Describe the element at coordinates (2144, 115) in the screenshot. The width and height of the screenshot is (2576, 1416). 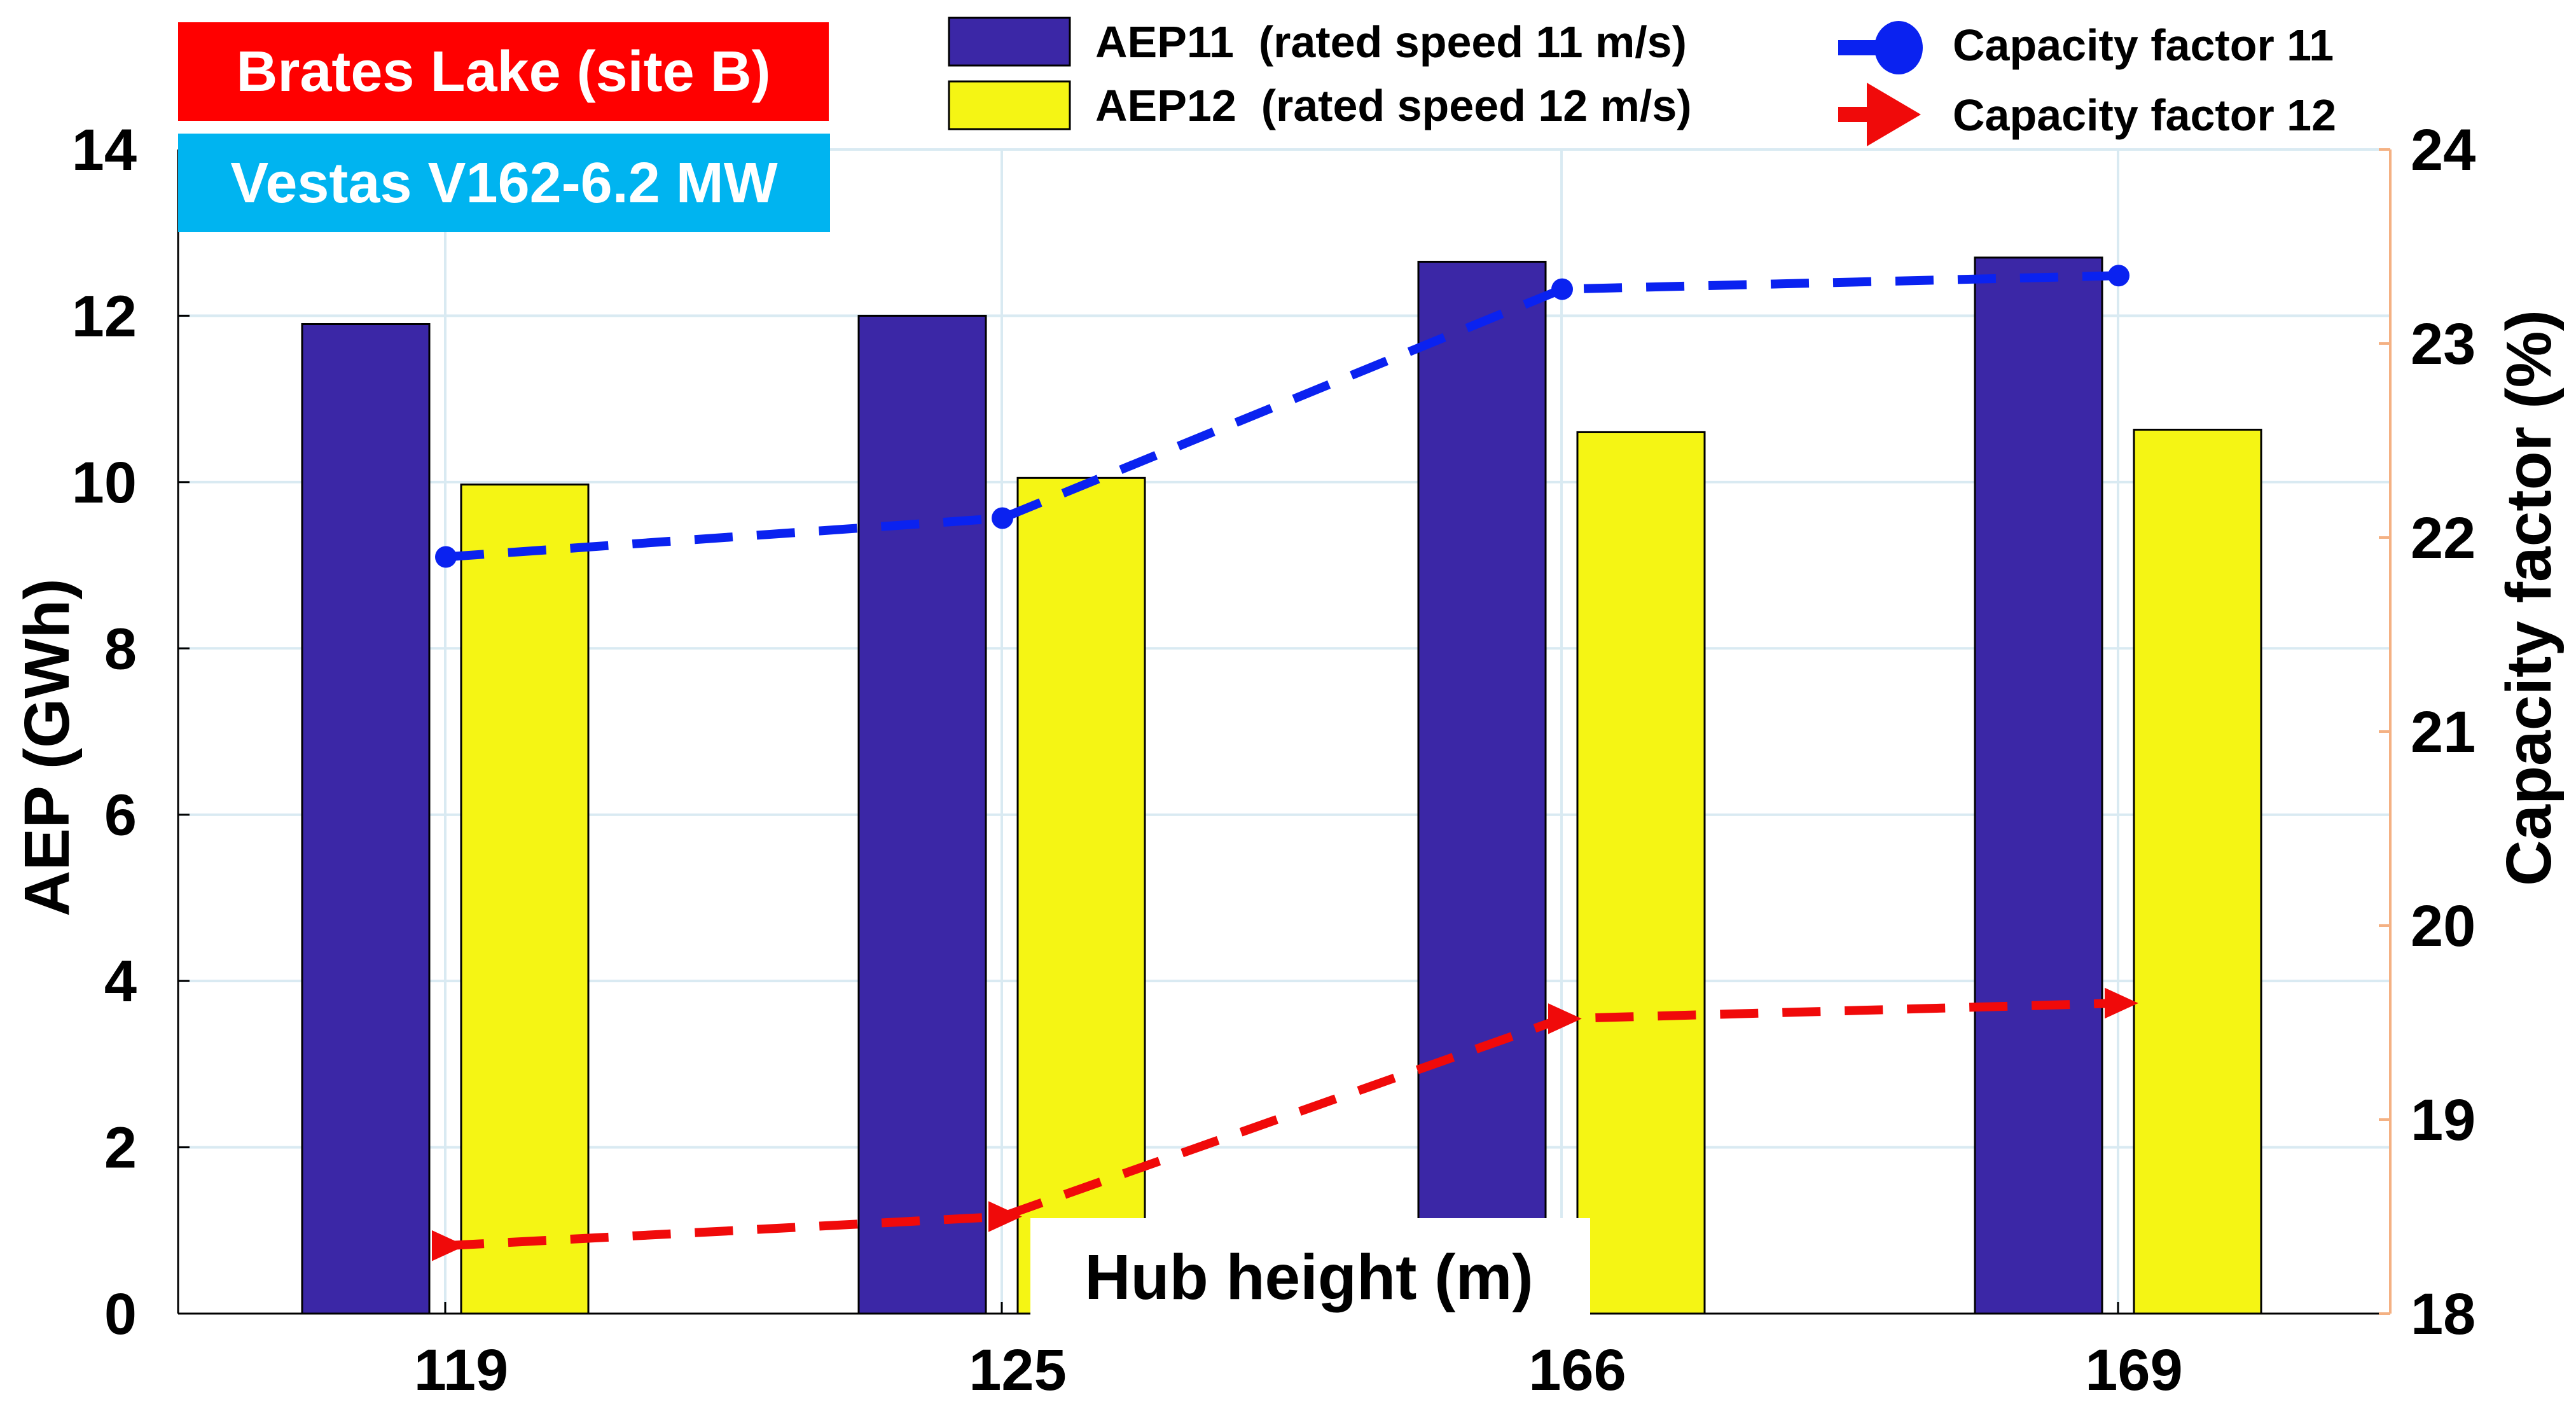
I see `legend-label-cf12: Capacity factor 12` at that location.